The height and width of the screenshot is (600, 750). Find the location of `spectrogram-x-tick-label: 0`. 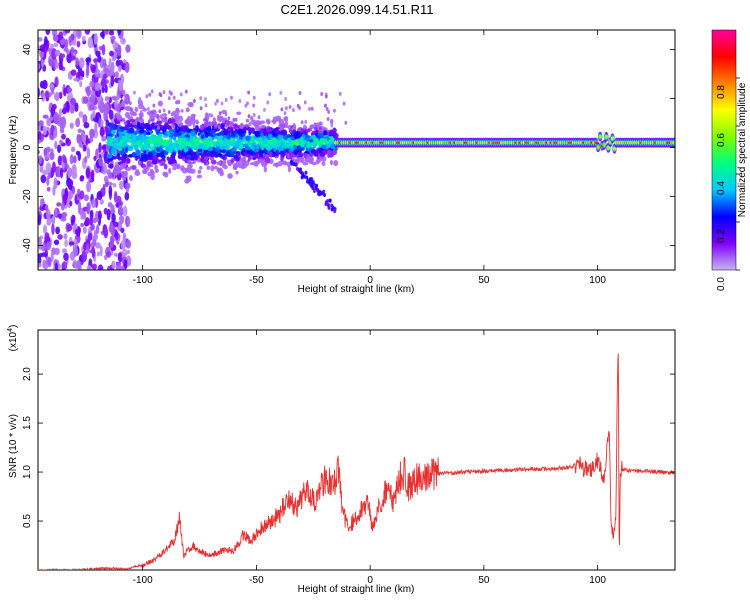

spectrogram-x-tick-label: 0 is located at coordinates (370, 280).